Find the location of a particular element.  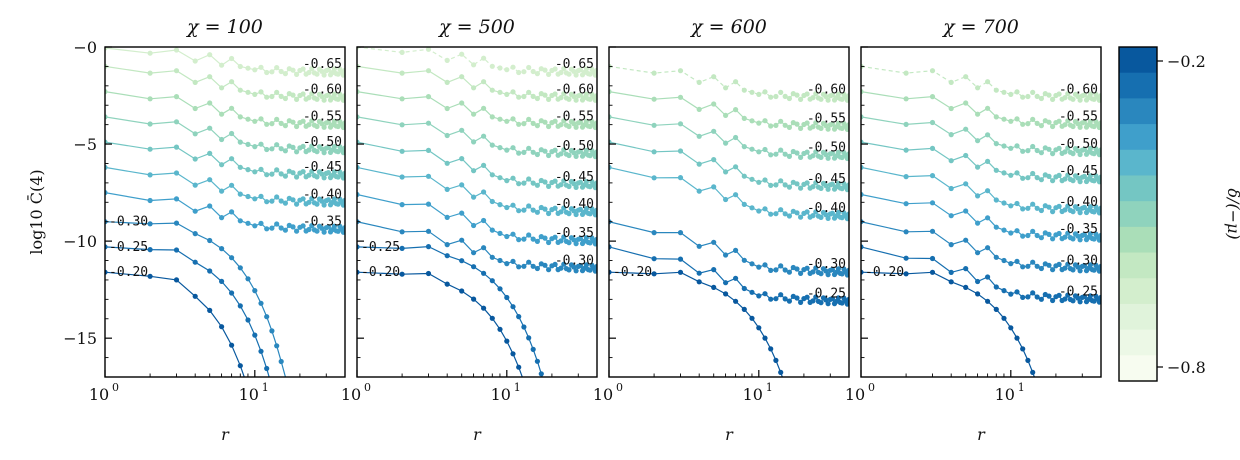

series-line--0.30 is located at coordinates (196, 299).